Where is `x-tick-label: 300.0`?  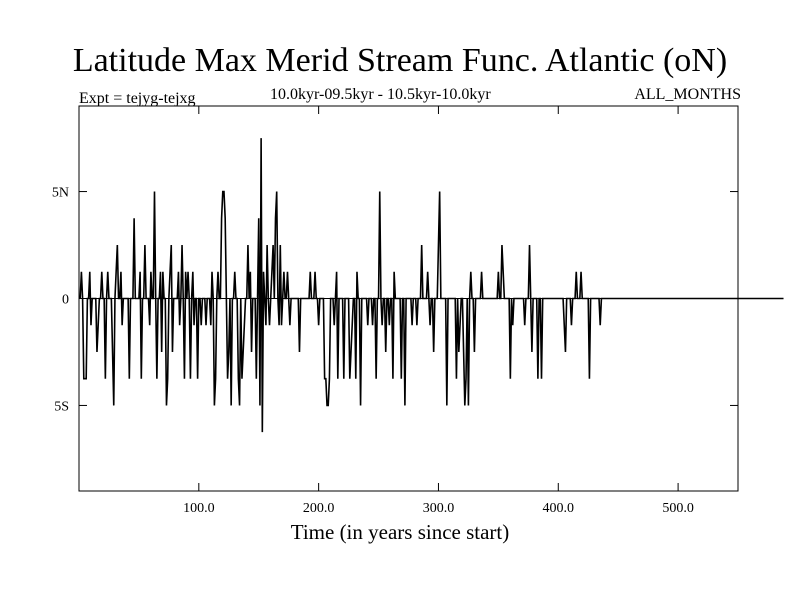
x-tick-label: 300.0 is located at coordinates (439, 508).